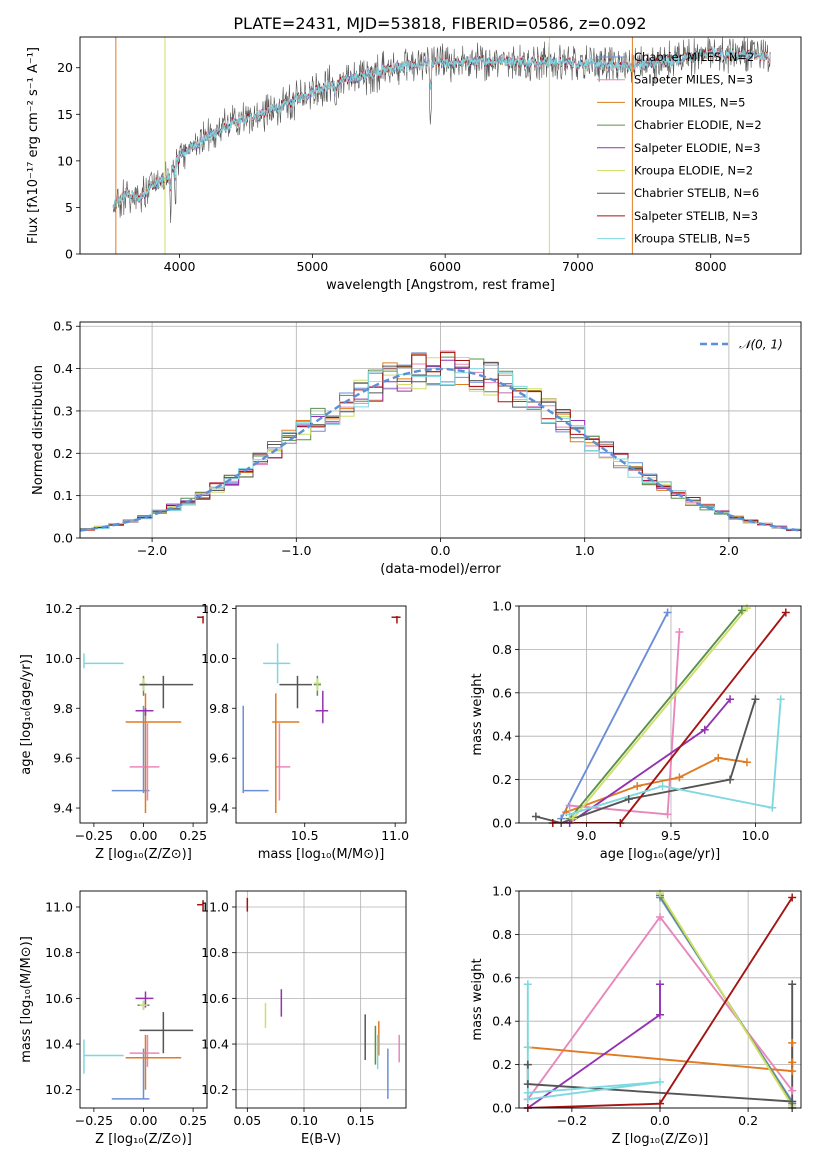 This screenshot has height=1170, width=819. What do you see at coordinates (698, 125) in the screenshot?
I see `legend-label: Chabrier ELODIE, N=2` at bounding box center [698, 125].